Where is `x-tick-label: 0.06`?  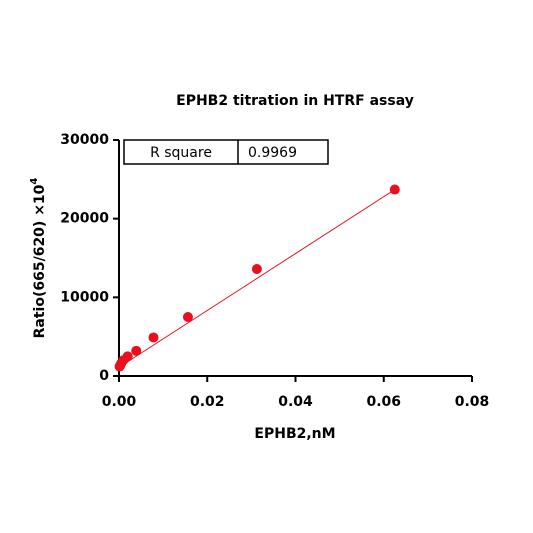 x-tick-label: 0.06 is located at coordinates (383, 402).